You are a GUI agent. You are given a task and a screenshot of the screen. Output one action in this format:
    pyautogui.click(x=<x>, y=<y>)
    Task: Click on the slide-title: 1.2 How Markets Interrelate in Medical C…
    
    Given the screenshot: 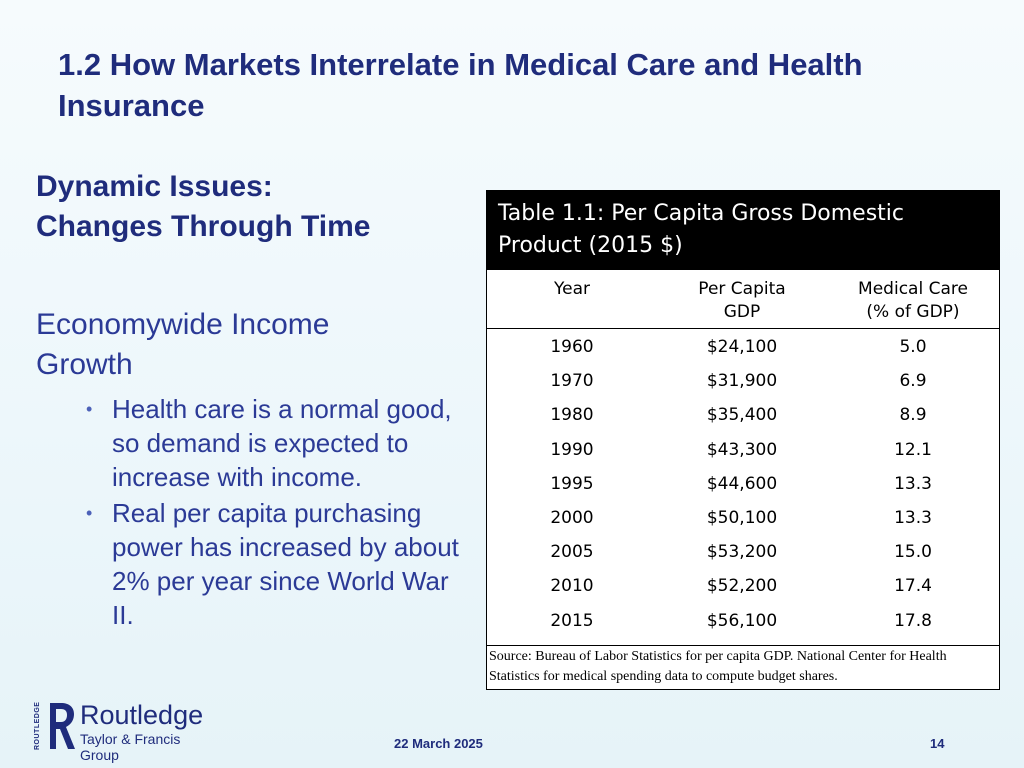 What is the action you would take?
    pyautogui.click(x=460, y=85)
    